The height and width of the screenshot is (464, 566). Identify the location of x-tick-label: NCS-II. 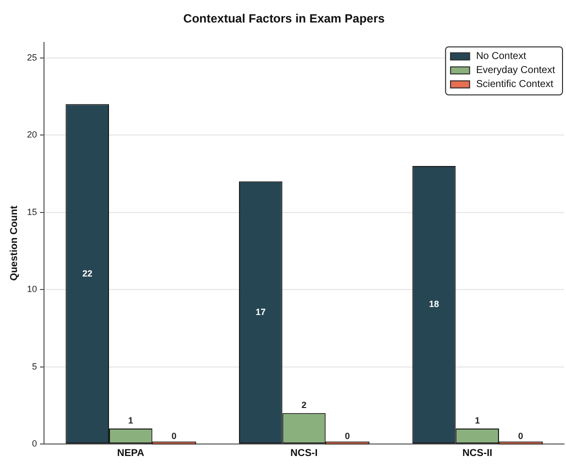
(477, 453).